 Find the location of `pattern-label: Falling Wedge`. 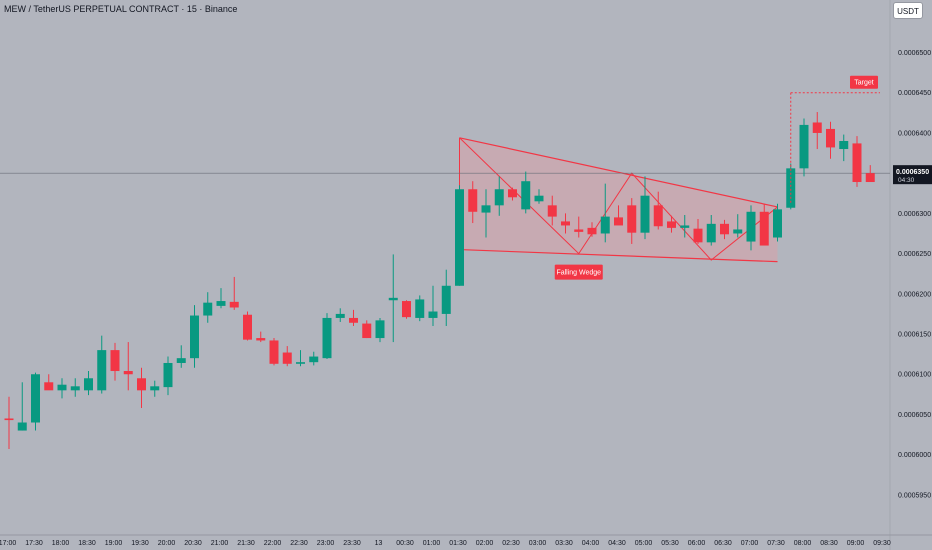

pattern-label: Falling Wedge is located at coordinates (578, 273).